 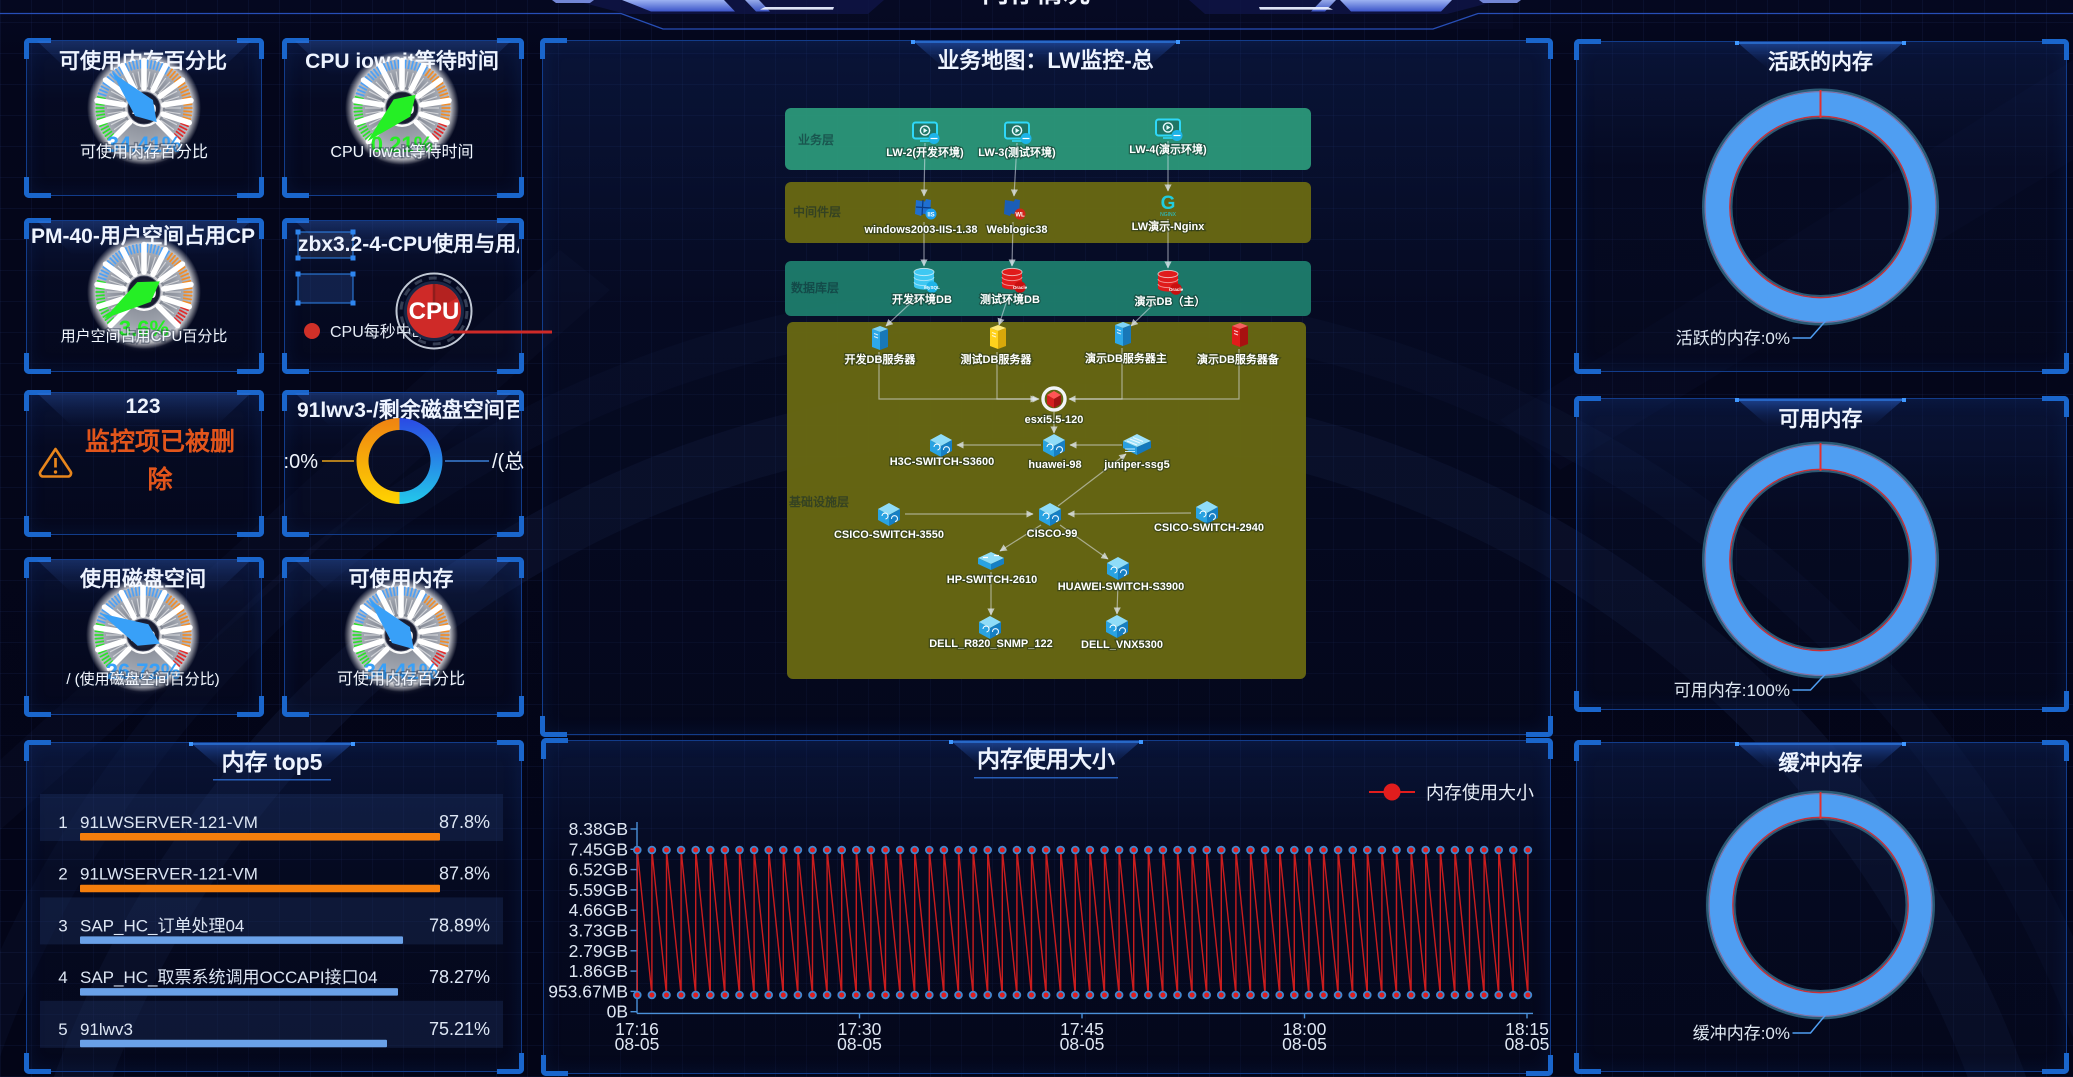 I want to click on svg-text: 78.27%, so click(x=459, y=977).